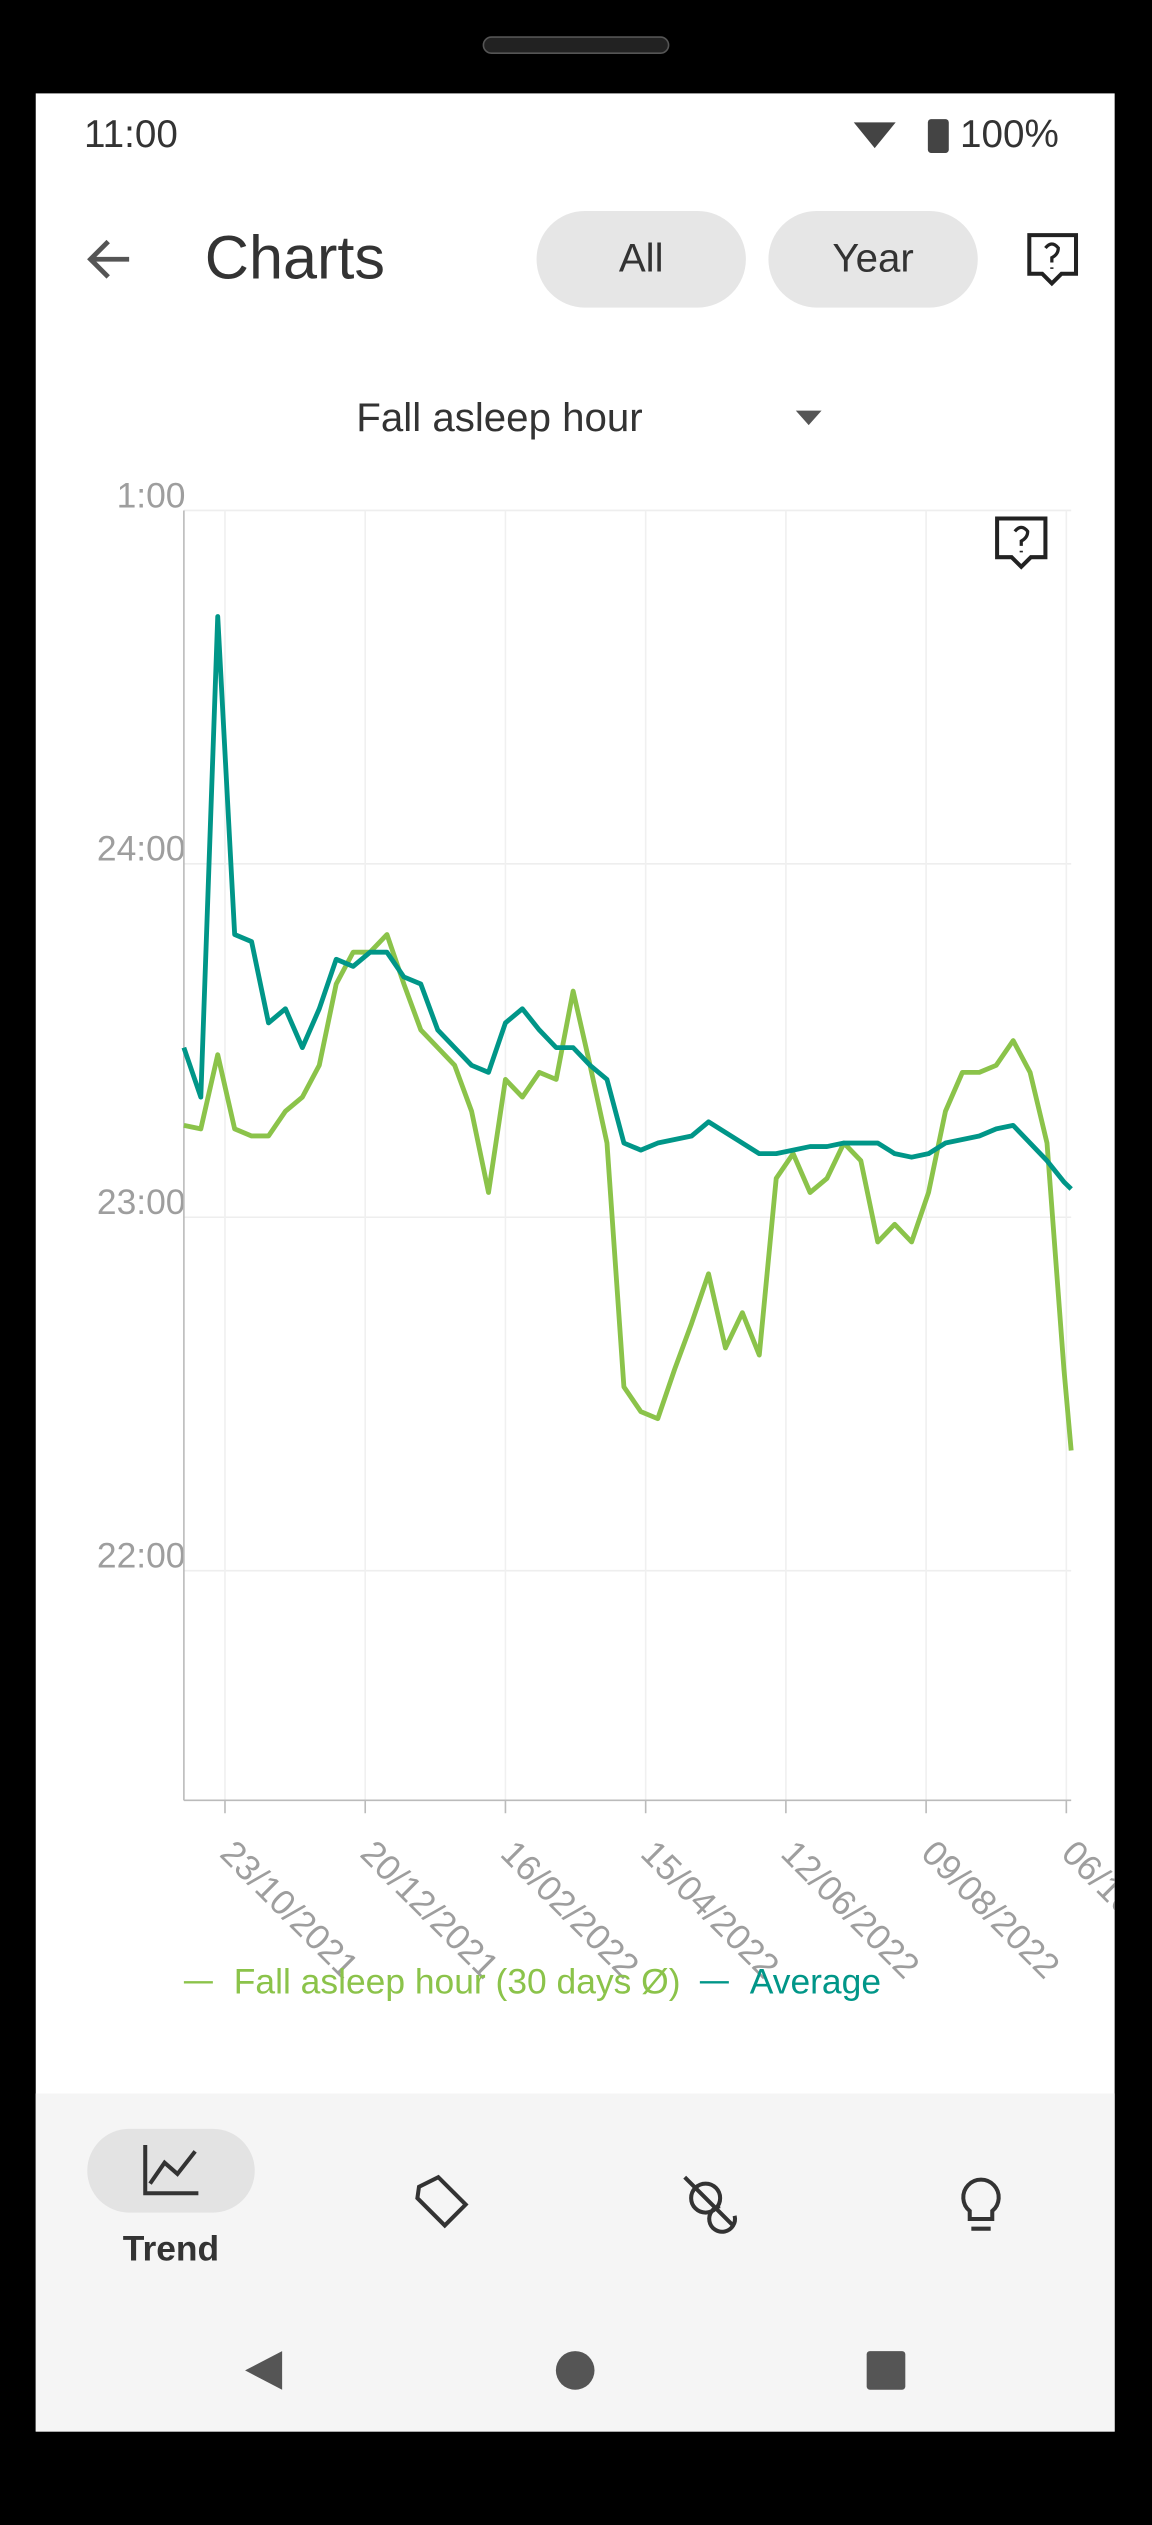  I want to click on legend: Fall asleep hour (30 days Ø) Average, so click(532, 1981).